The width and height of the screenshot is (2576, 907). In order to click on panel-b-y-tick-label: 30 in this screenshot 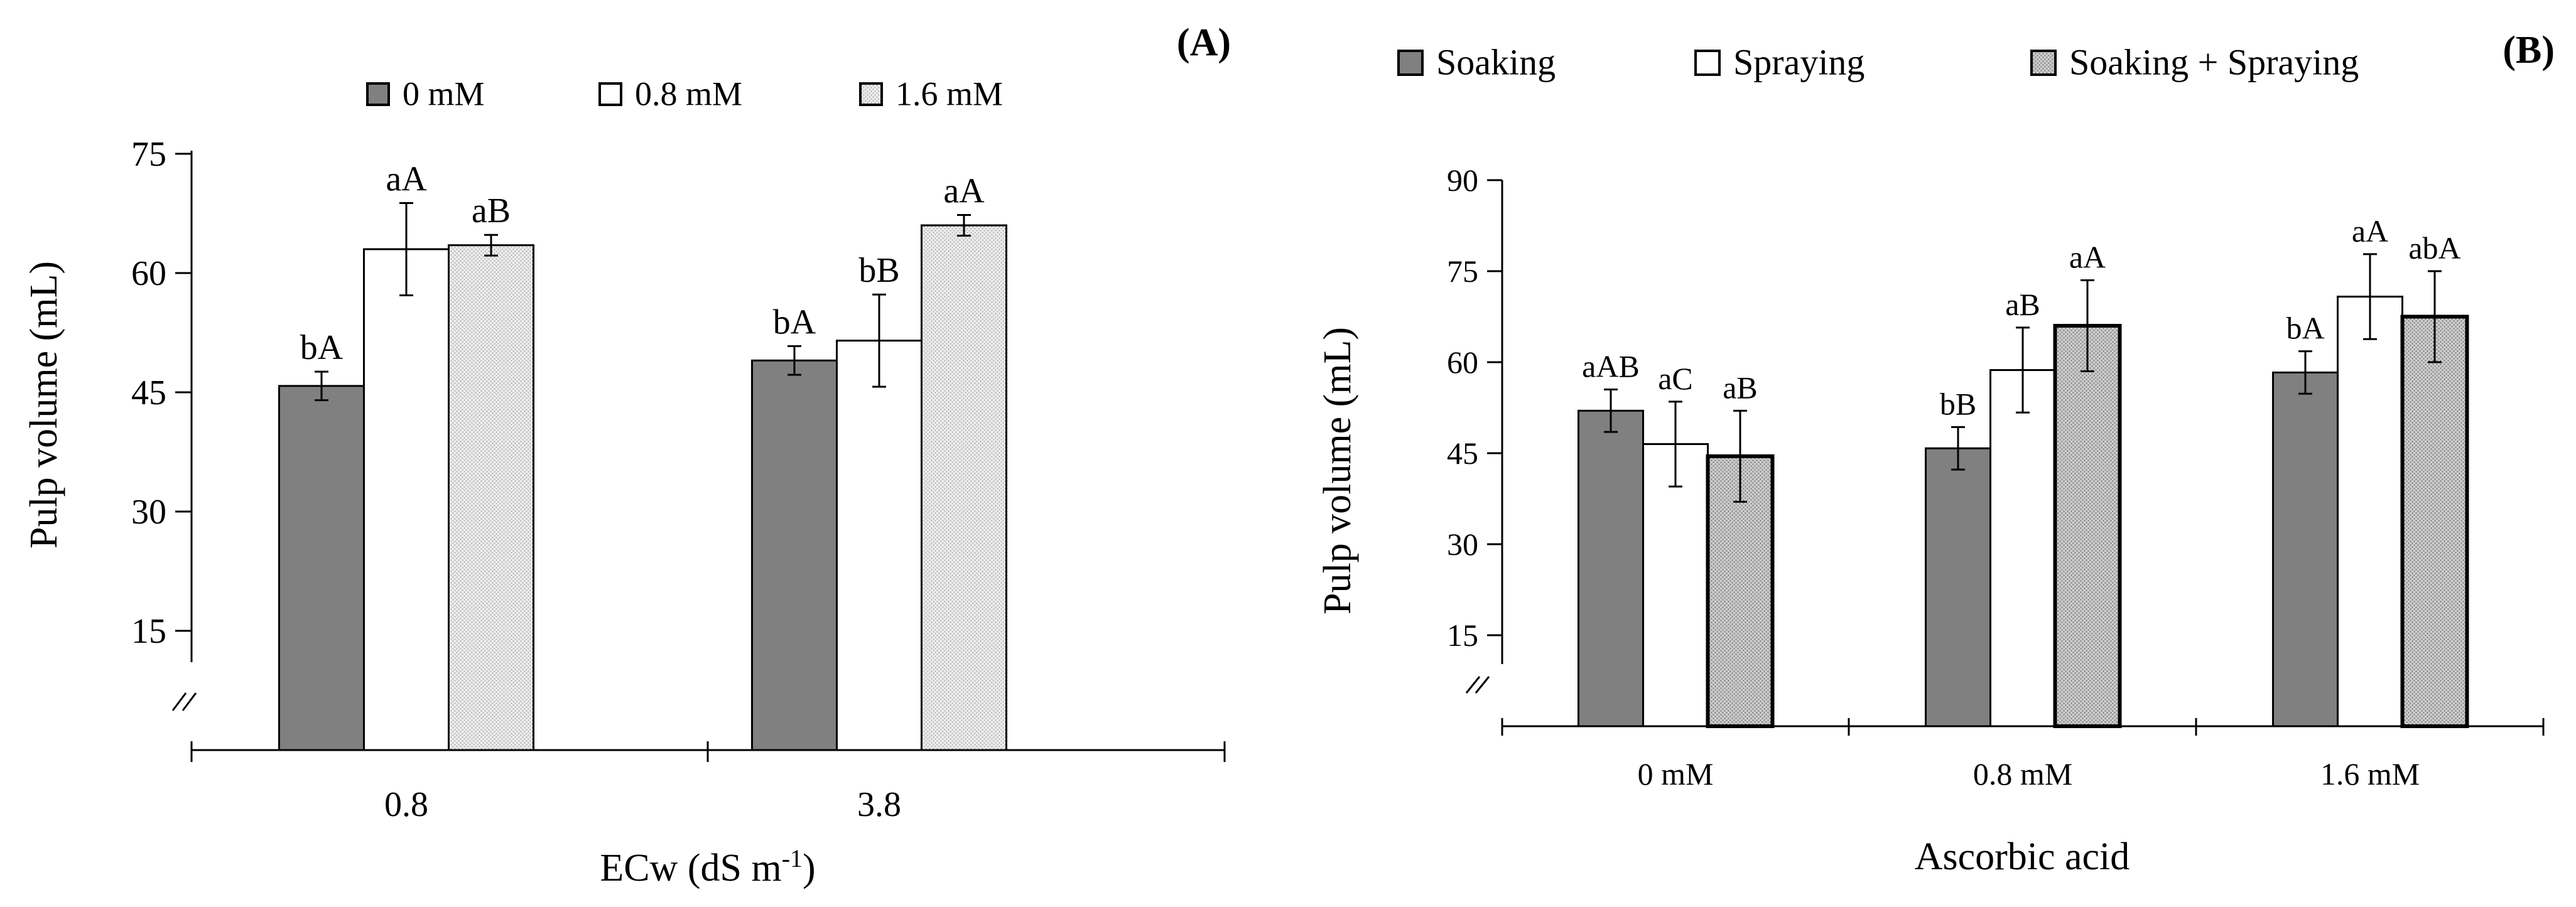, I will do `click(1463, 544)`.